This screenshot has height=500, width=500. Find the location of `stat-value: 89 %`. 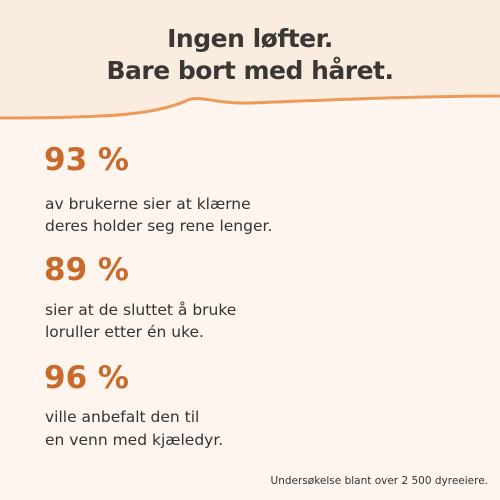

stat-value: 89 % is located at coordinates (86, 270).